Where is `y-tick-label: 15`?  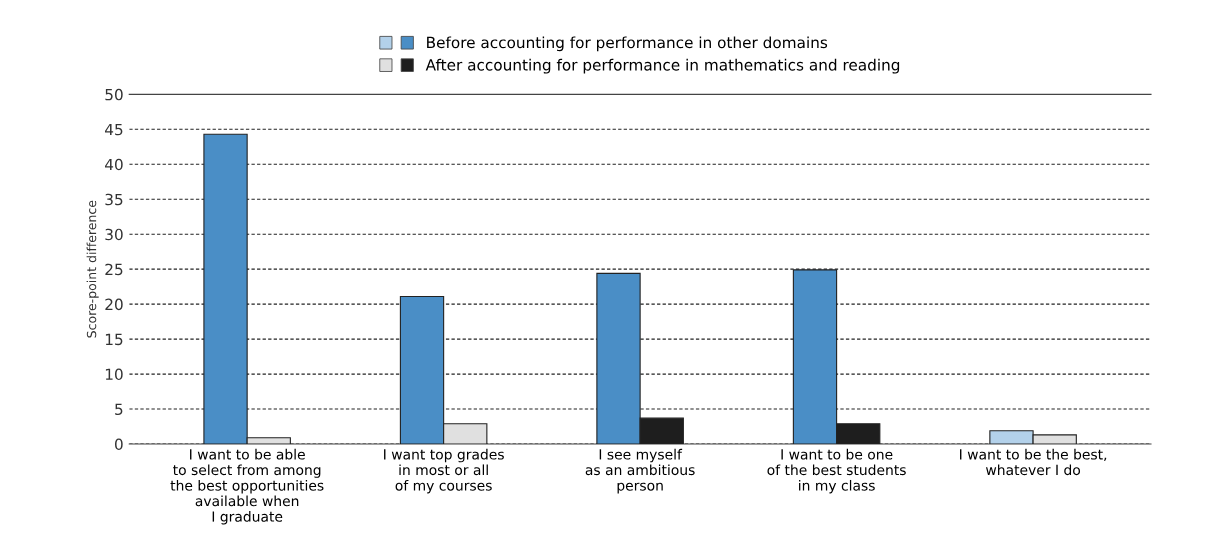
y-tick-label: 15 is located at coordinates (114, 339).